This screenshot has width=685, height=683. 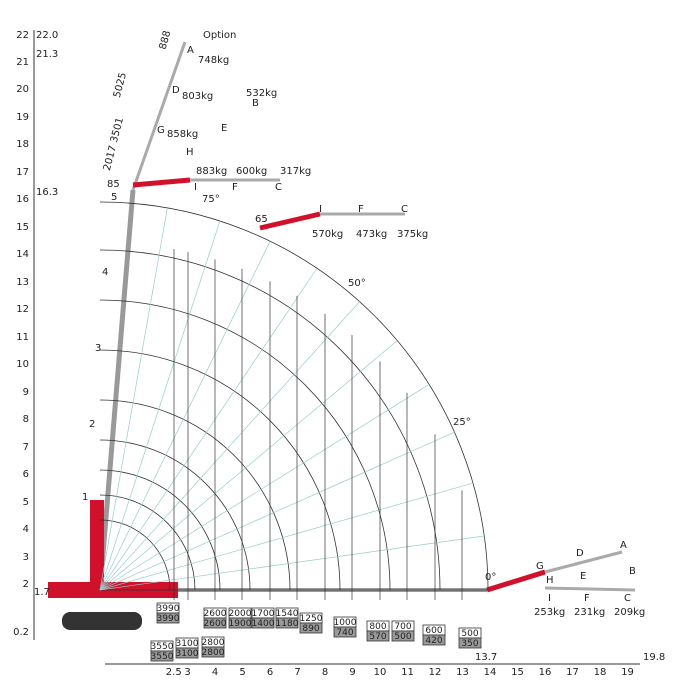 I want to click on y-label: 14, so click(x=22, y=254).